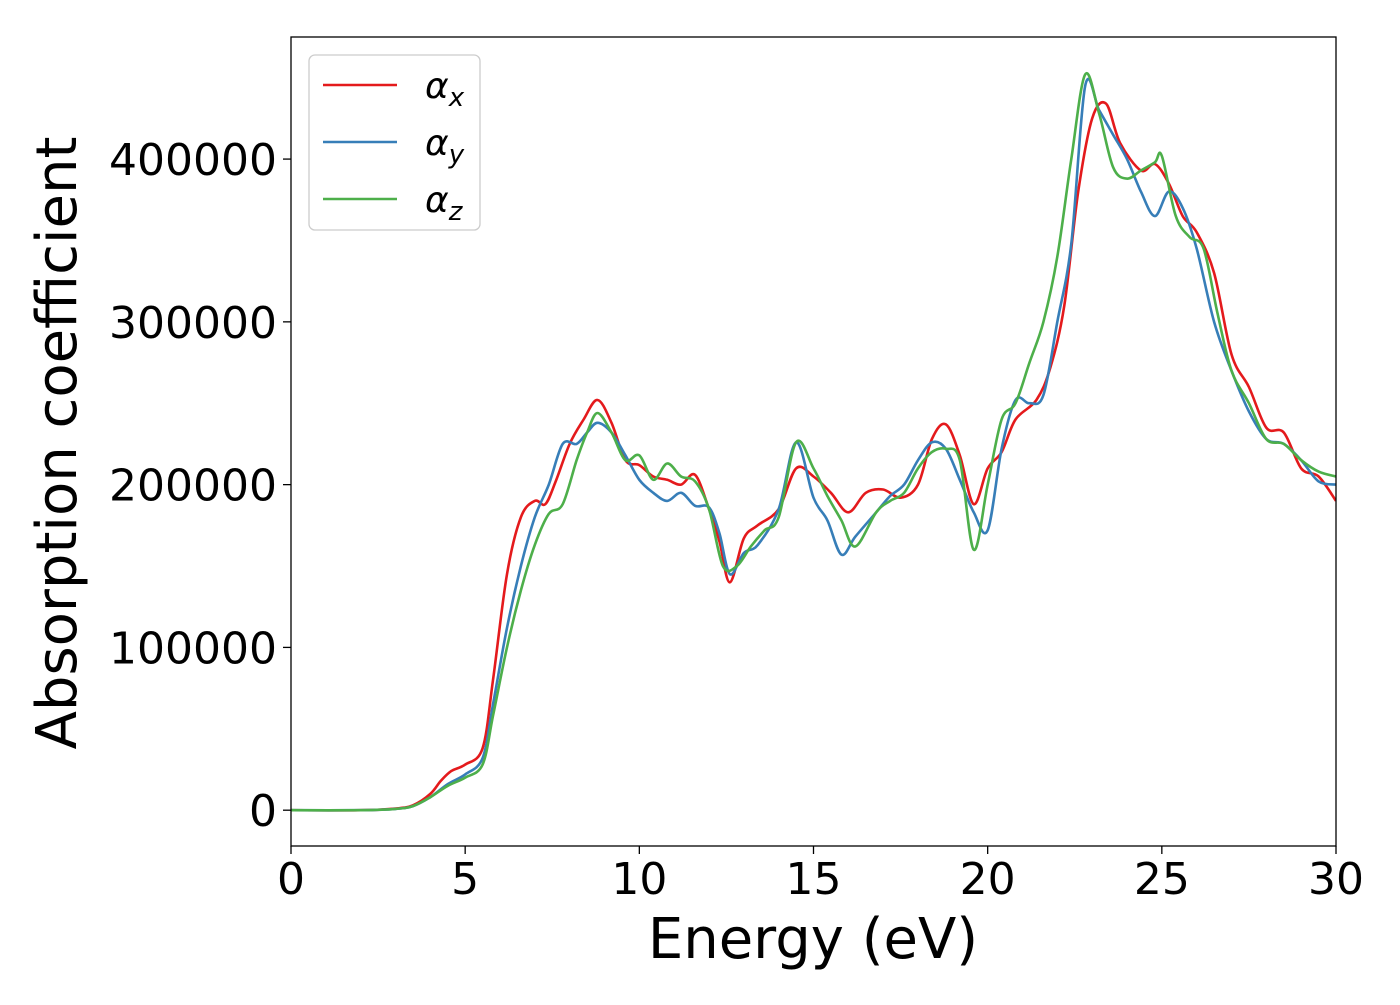 This screenshot has width=1400, height=1005. Describe the element at coordinates (291, 879) in the screenshot. I see `x-tick-label: 0` at that location.